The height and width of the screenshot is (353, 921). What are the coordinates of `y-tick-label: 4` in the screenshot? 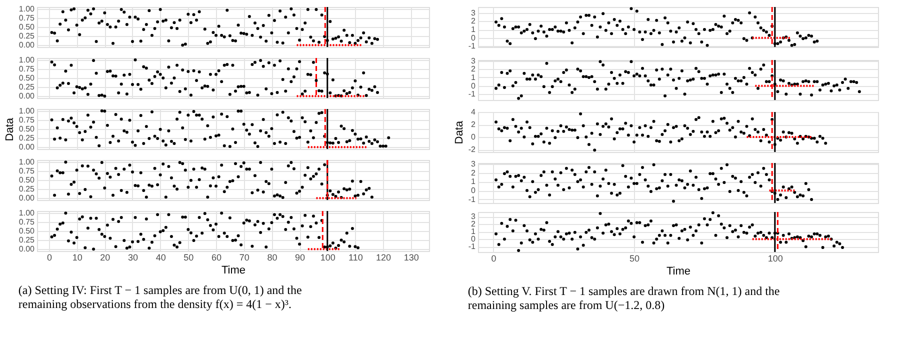 It's located at (473, 112).